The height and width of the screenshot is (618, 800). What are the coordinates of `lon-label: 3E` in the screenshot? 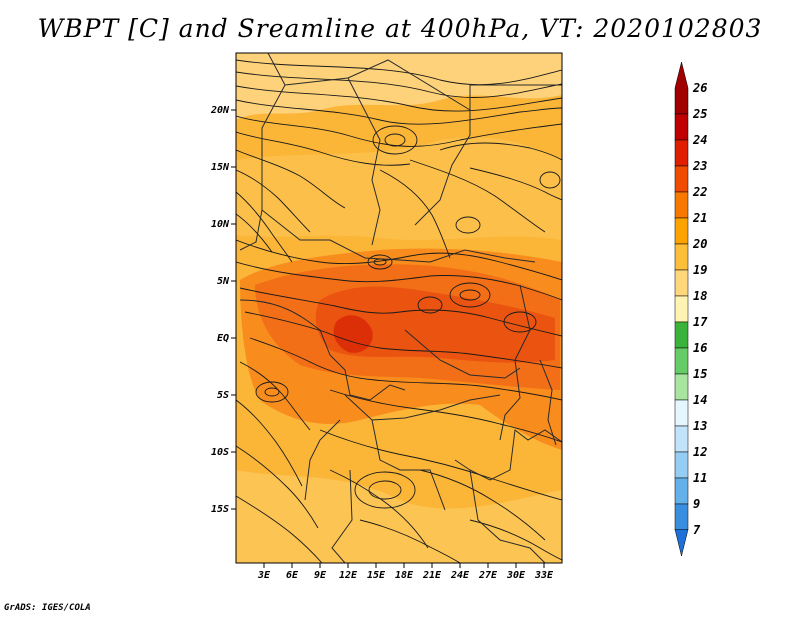 It's located at (264, 575).